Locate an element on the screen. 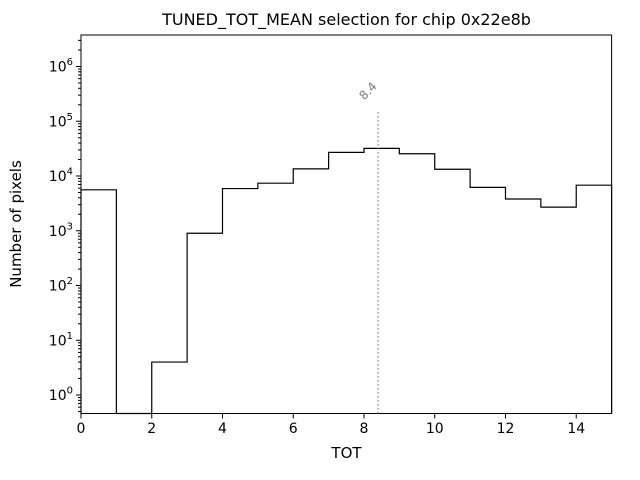 The image size is (640, 480). y-tick-label: 10³ is located at coordinates (61, 230).